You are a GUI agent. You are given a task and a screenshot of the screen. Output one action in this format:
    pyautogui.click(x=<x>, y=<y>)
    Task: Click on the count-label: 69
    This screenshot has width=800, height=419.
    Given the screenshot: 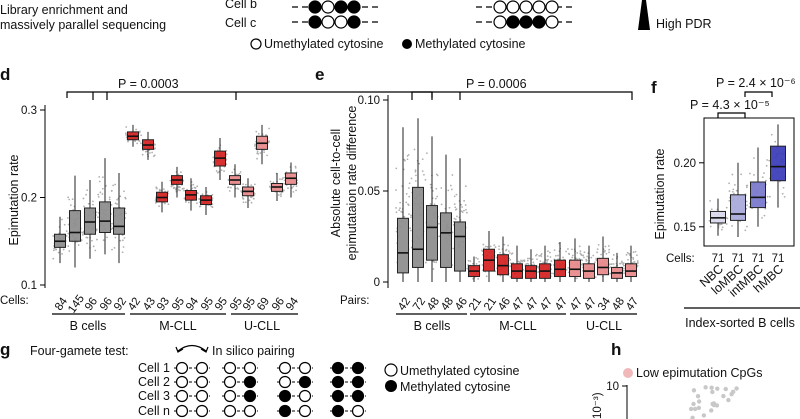 What is the action you would take?
    pyautogui.click(x=263, y=304)
    